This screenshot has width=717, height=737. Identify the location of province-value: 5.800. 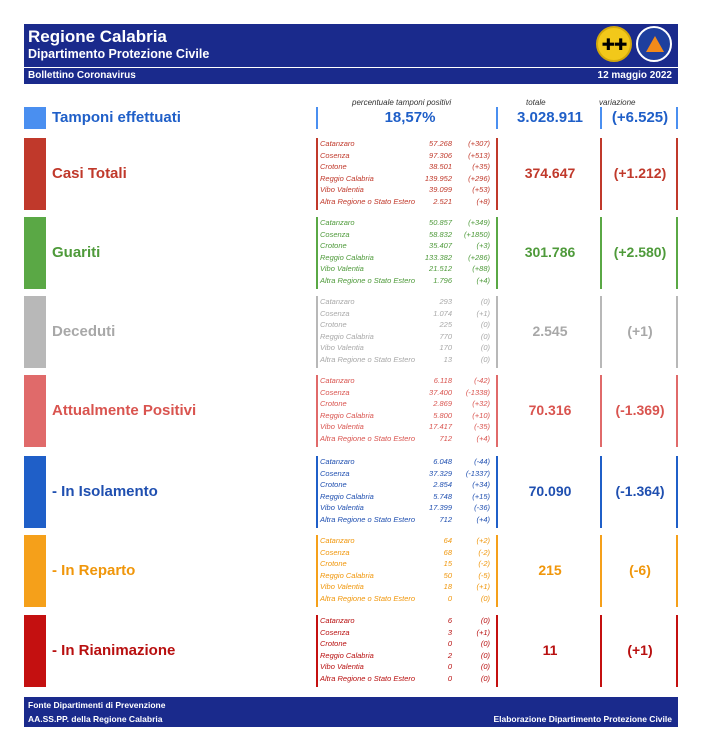
(442, 415).